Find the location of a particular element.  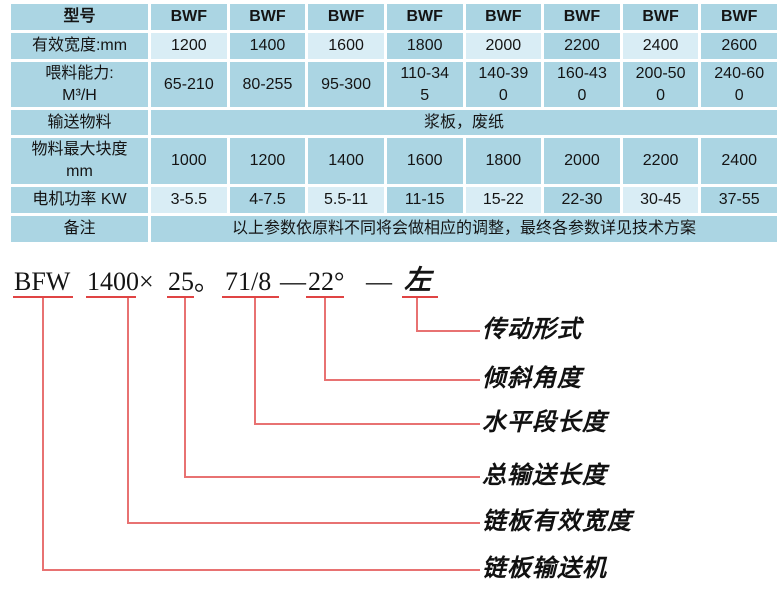

spec-value-cell: 160-43 0 is located at coordinates (582, 84).